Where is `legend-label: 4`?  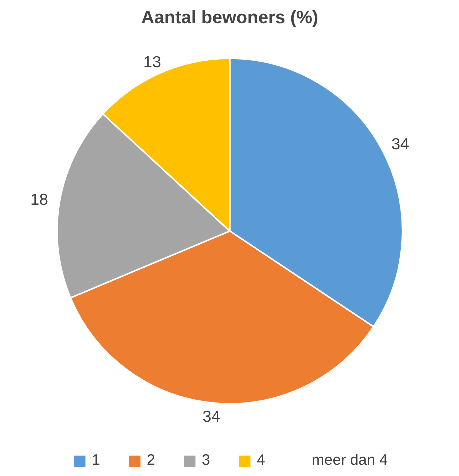 legend-label: 4 is located at coordinates (261, 460).